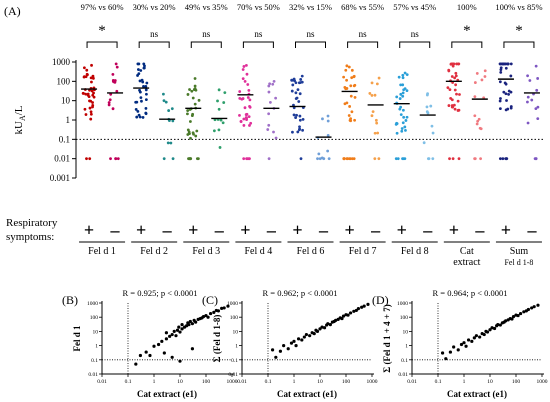 This screenshot has height=402, width=550. Describe the element at coordinates (92, 304) in the screenshot. I see `y-tick-label: 1000` at that location.